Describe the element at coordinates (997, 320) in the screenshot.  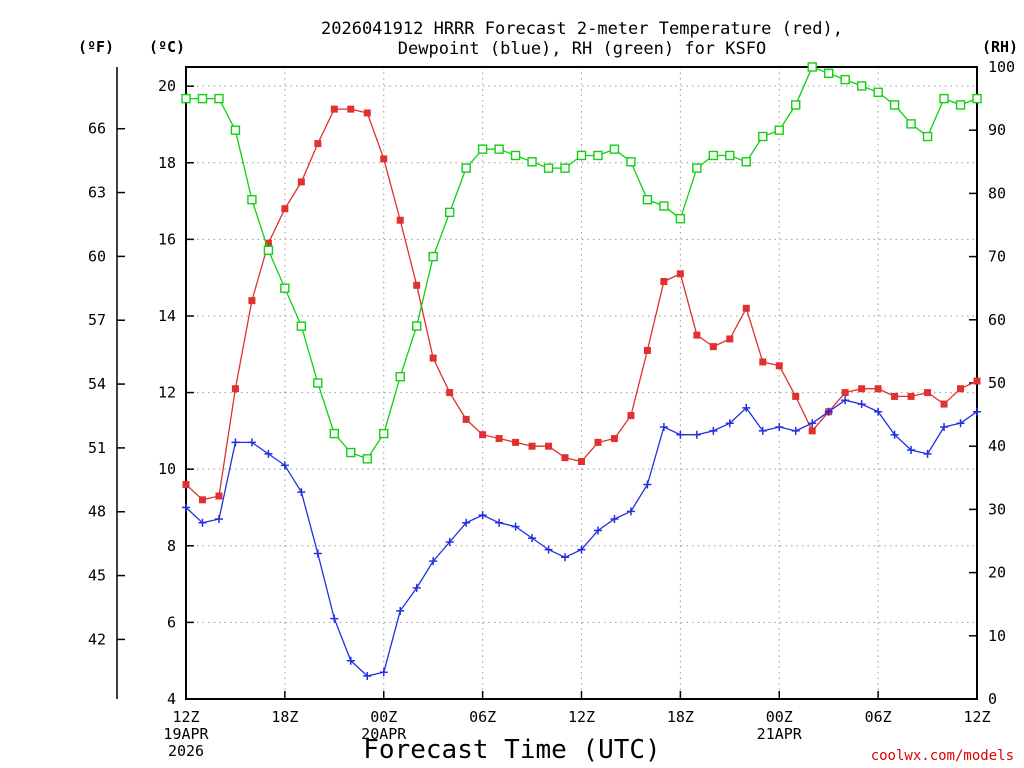
I see `rh-tick-label: 60` at that location.